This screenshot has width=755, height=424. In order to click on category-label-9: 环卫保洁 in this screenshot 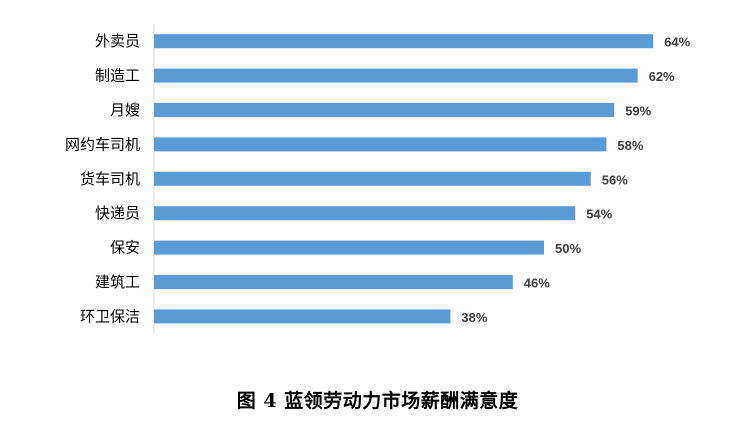, I will do `click(110, 316)`.